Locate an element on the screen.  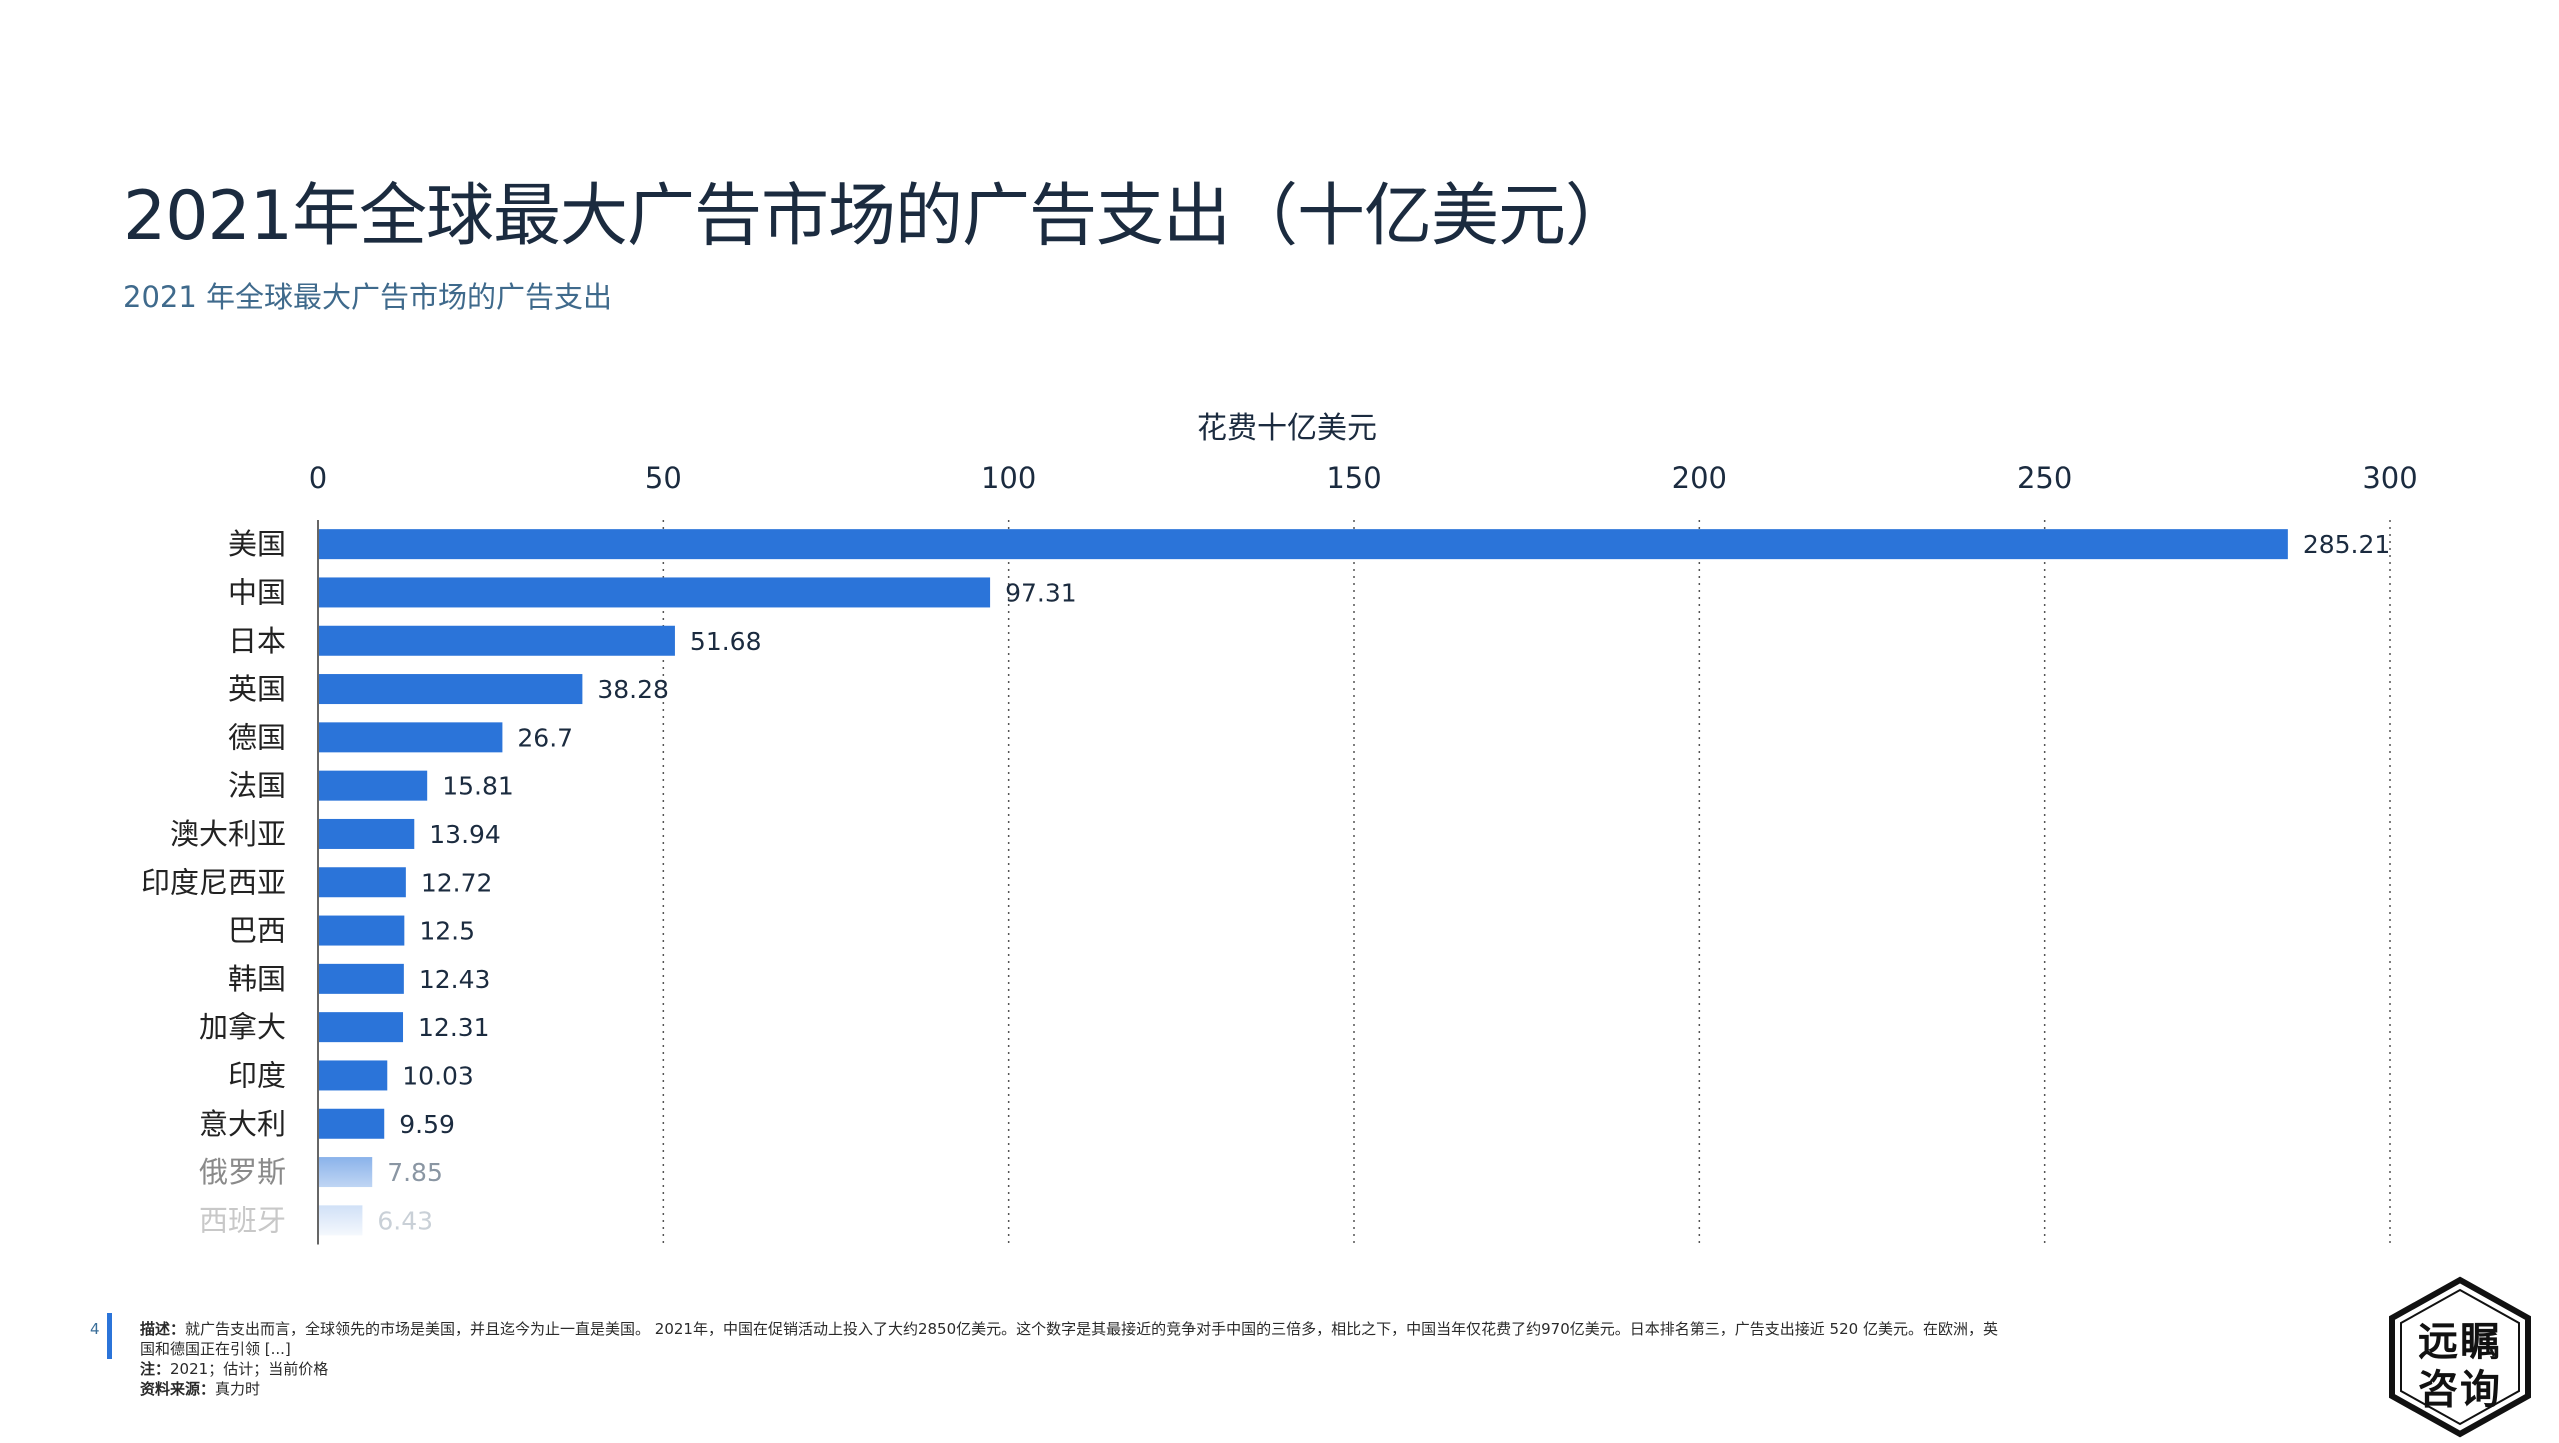
bar-value-label: 13.94 is located at coordinates (465, 834).